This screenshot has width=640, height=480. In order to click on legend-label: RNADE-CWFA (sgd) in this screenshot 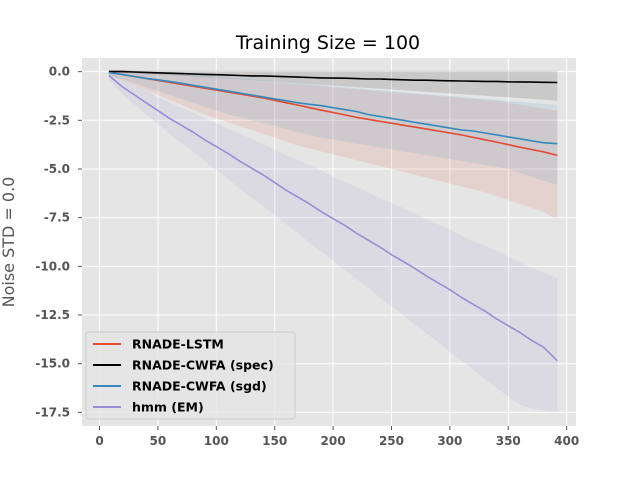, I will do `click(199, 386)`.